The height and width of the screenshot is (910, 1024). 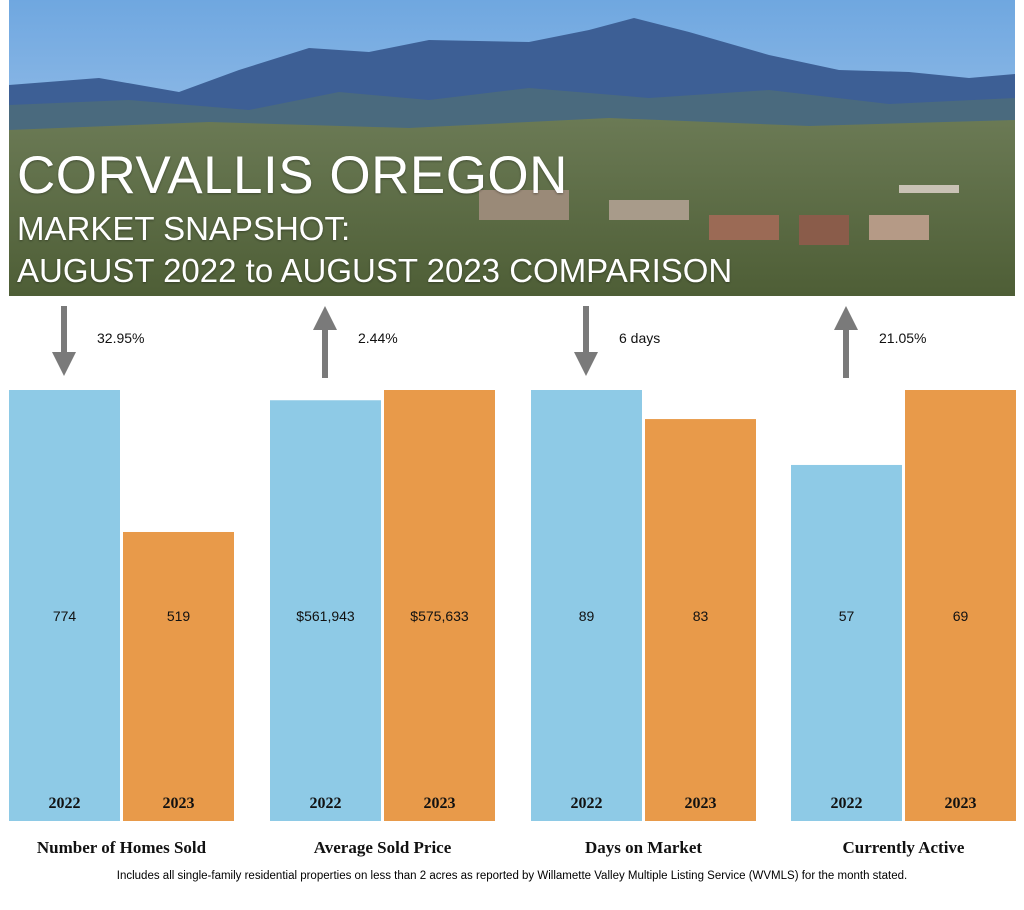 I want to click on value-label: 57, so click(x=847, y=616).